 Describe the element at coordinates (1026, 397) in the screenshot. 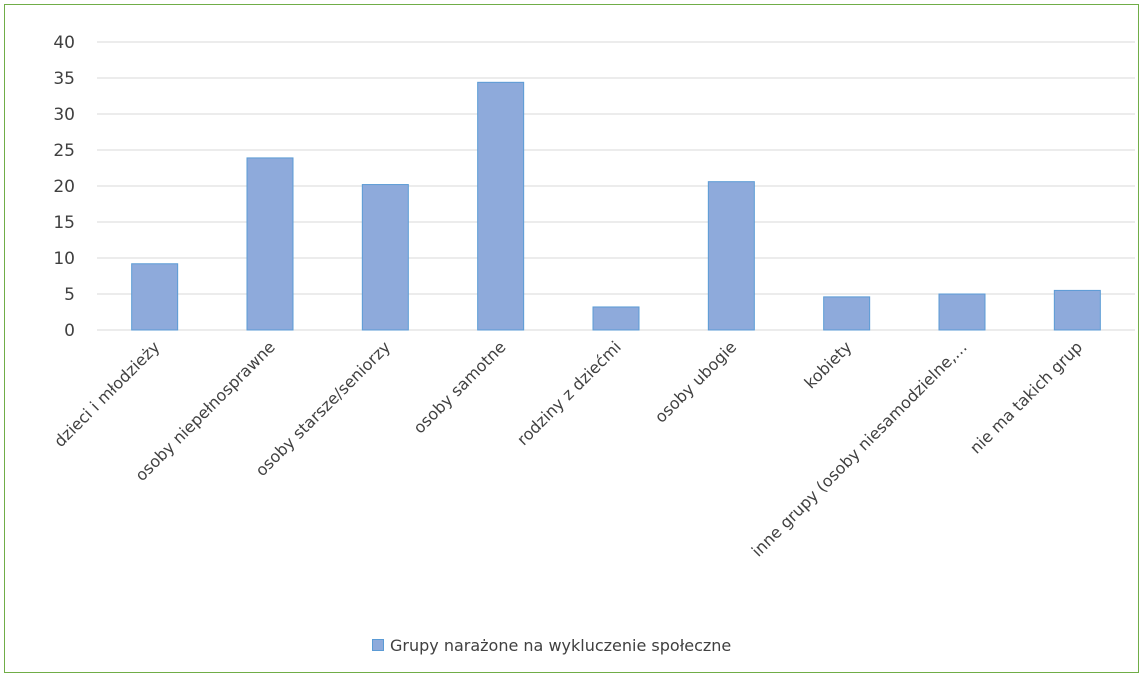

I see `x-tick-label: nie ma takich grup` at that location.